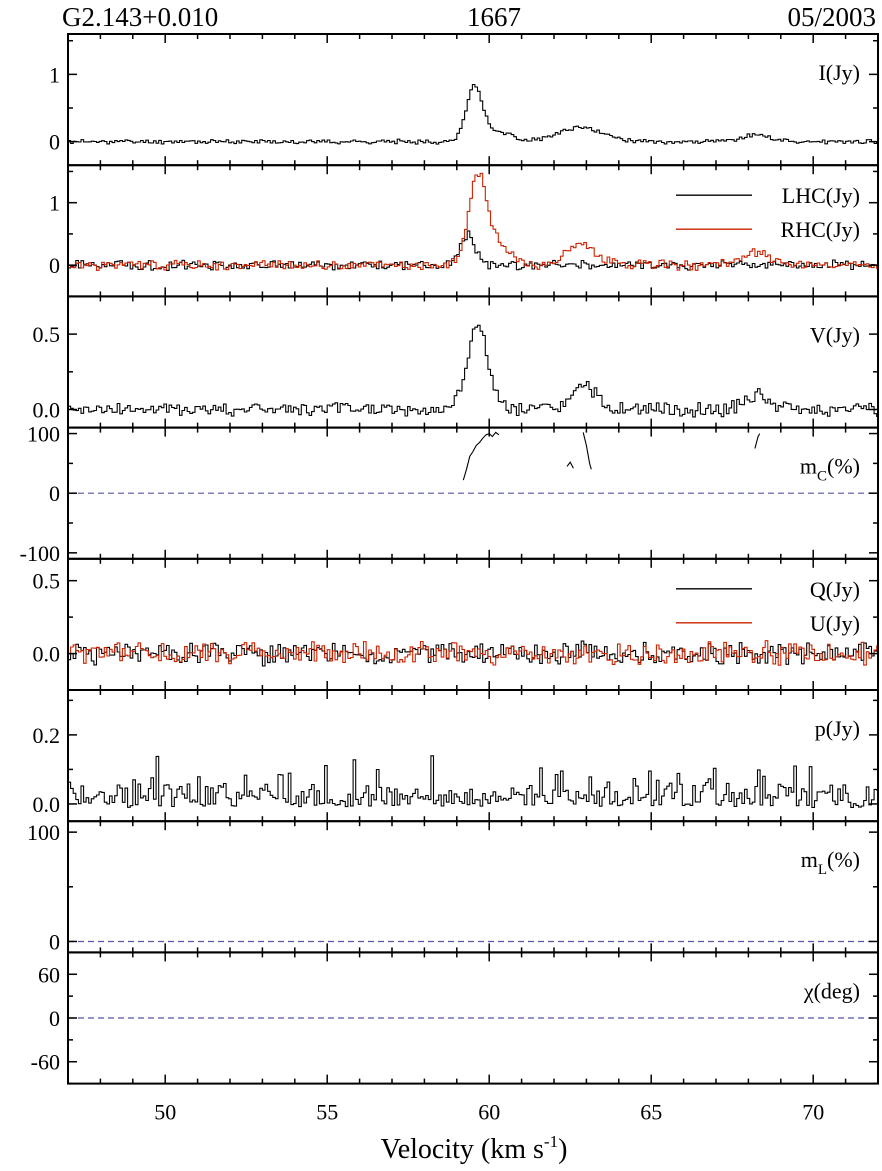 The width and height of the screenshot is (882, 1171). What do you see at coordinates (835, 334) in the screenshot?
I see `panel-label-V: V(Jy)` at bounding box center [835, 334].